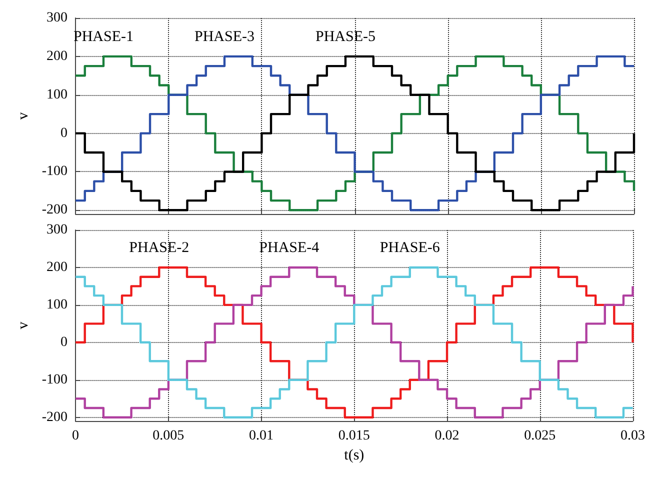  What do you see at coordinates (354, 456) in the screenshot?
I see `x-axis-title: t(s)` at bounding box center [354, 456].